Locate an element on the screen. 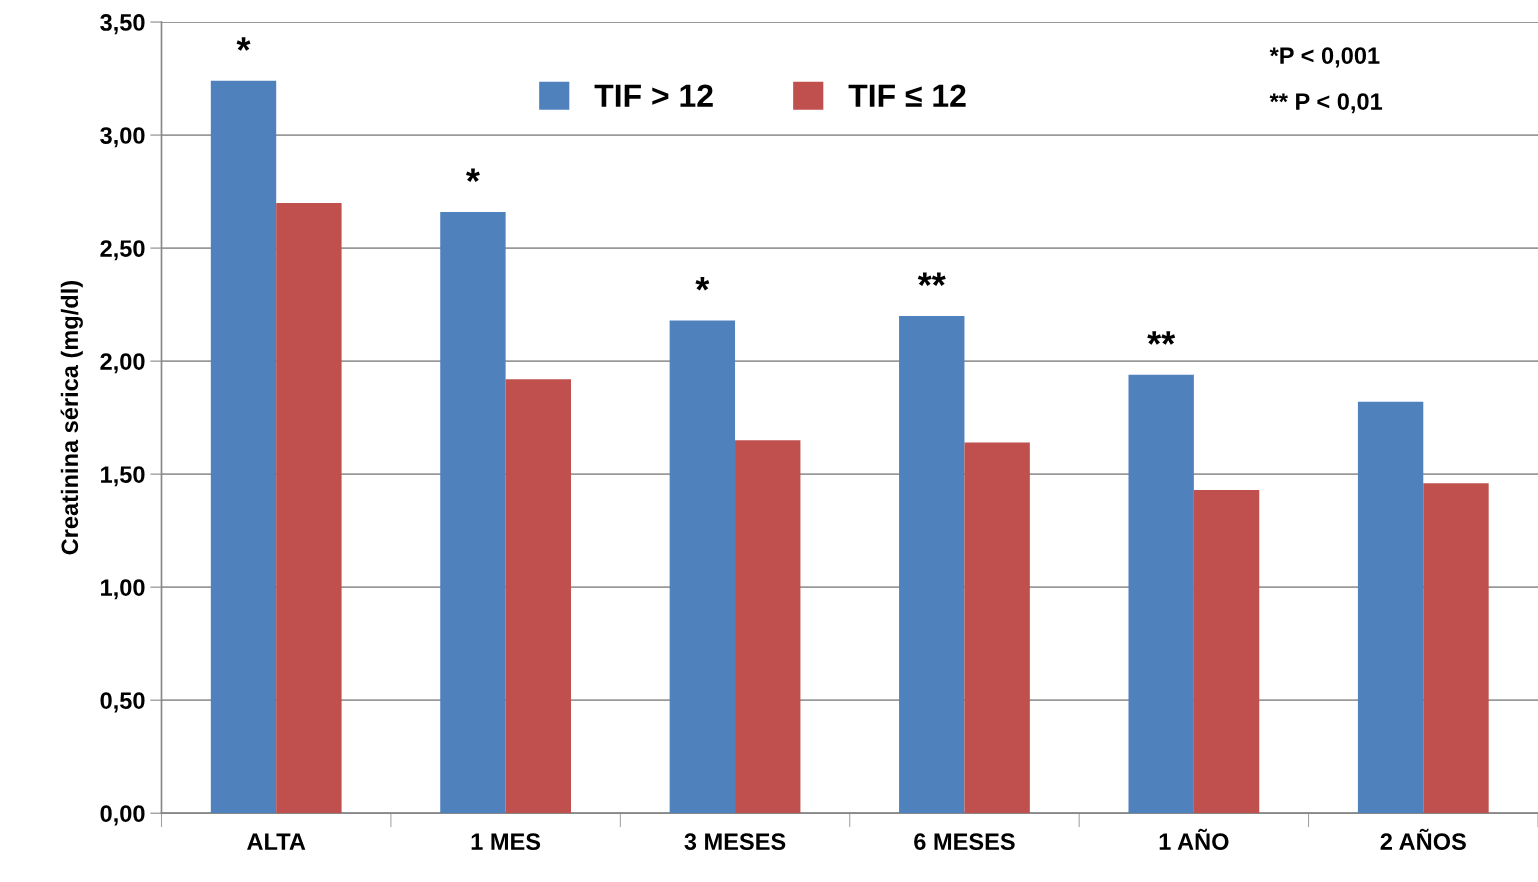 The image size is (1538, 882). y-axis-title: Creatinina sérica (mg/dl) is located at coordinates (71, 418).